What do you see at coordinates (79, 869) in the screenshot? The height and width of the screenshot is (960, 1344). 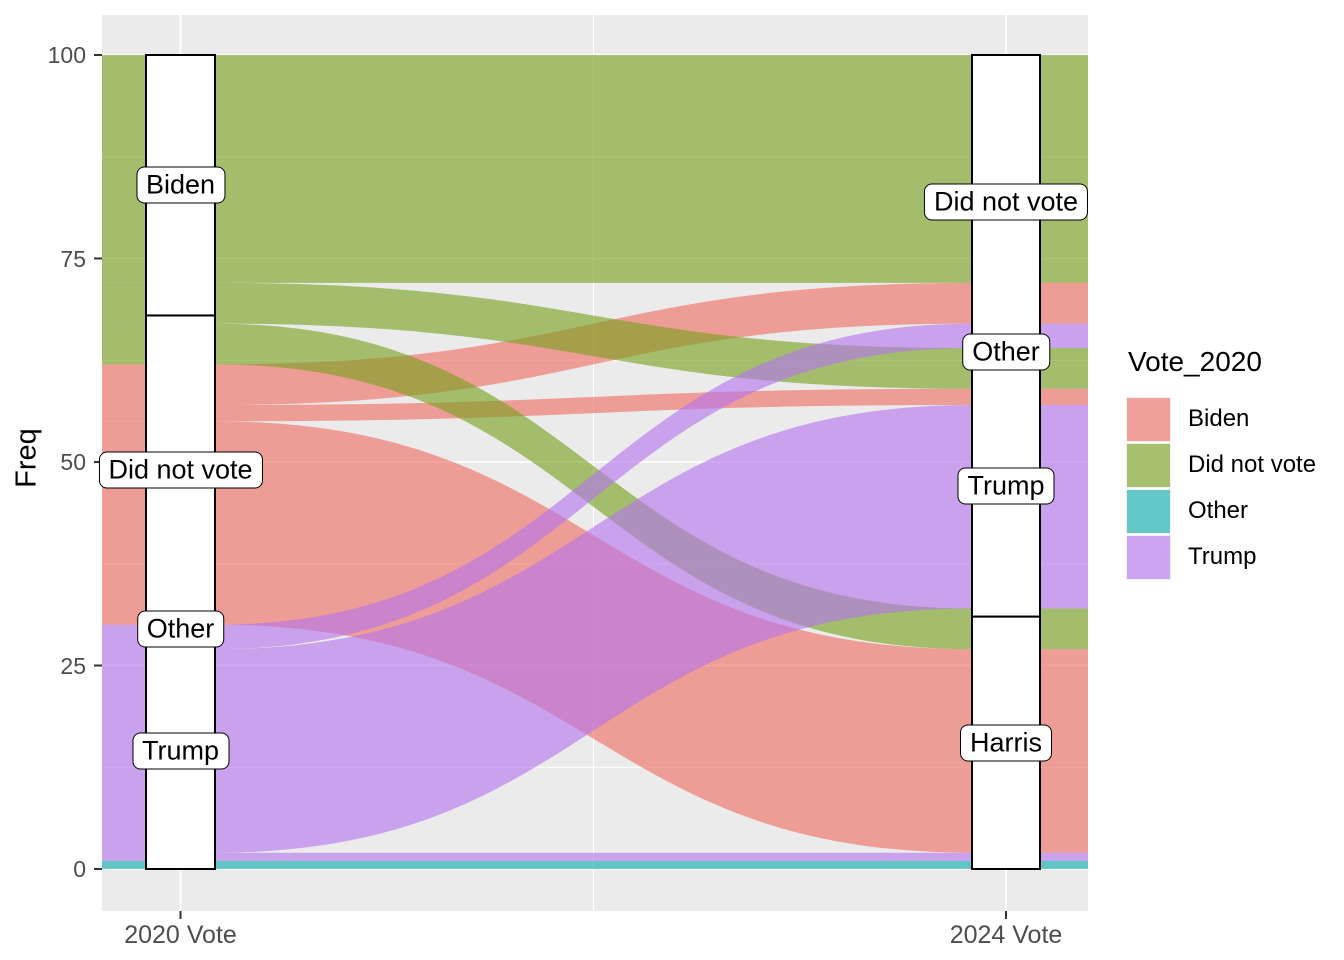 I see `y-tick-label-0: 0` at bounding box center [79, 869].